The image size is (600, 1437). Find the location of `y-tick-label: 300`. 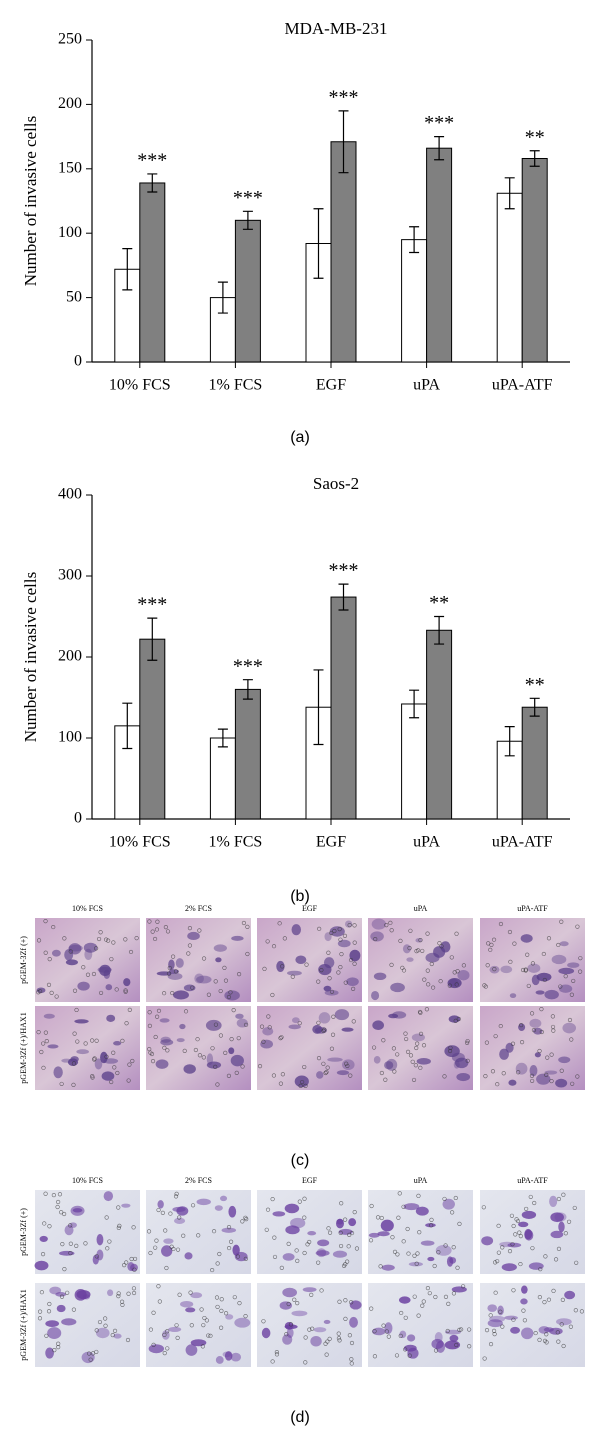

y-tick-label: 300 is located at coordinates (70, 575).